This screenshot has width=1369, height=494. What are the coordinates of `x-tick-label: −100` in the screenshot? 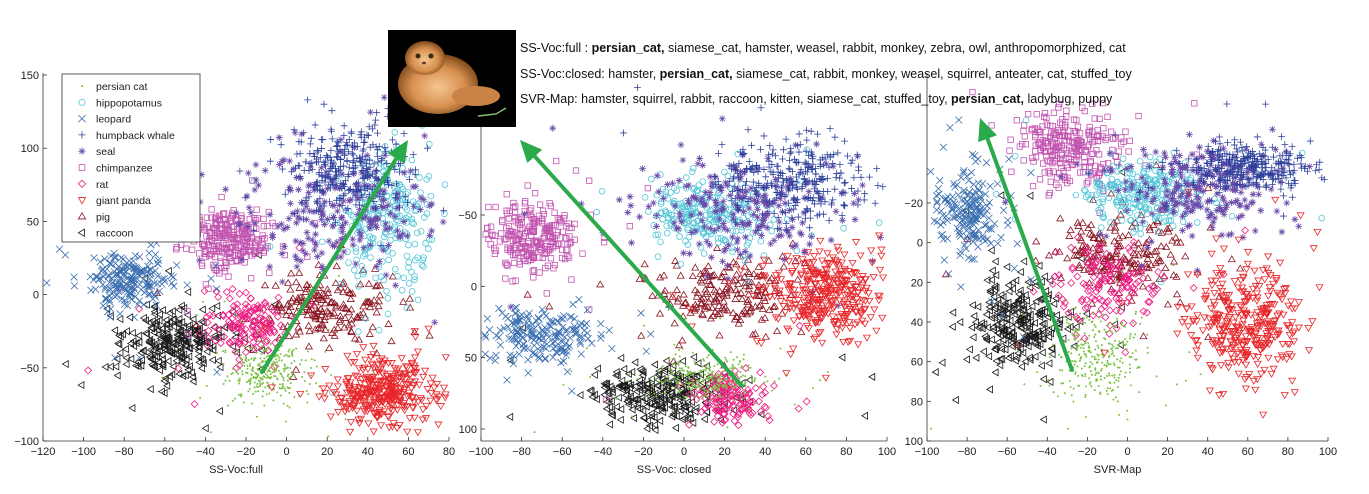 It's located at (83, 452).